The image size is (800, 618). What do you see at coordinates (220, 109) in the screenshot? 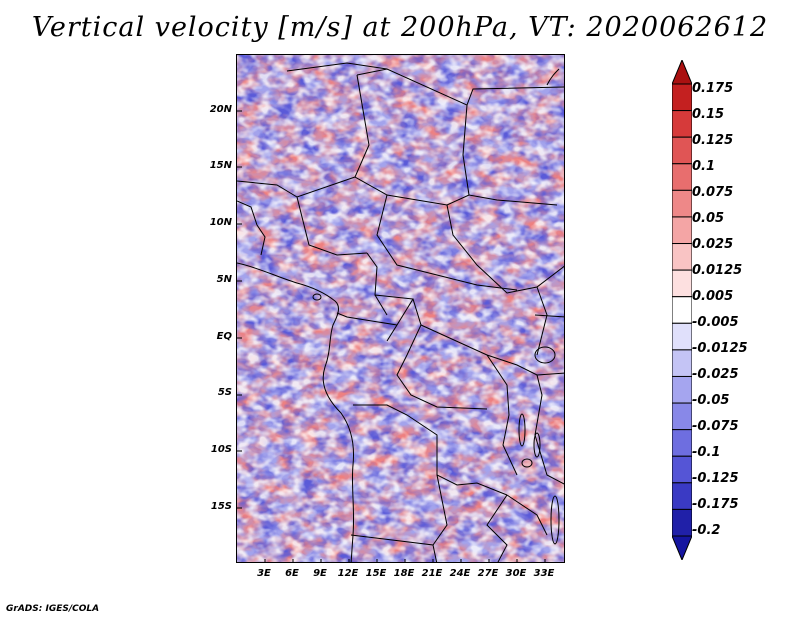
I see `lat-label-20n: 20N` at bounding box center [220, 109].